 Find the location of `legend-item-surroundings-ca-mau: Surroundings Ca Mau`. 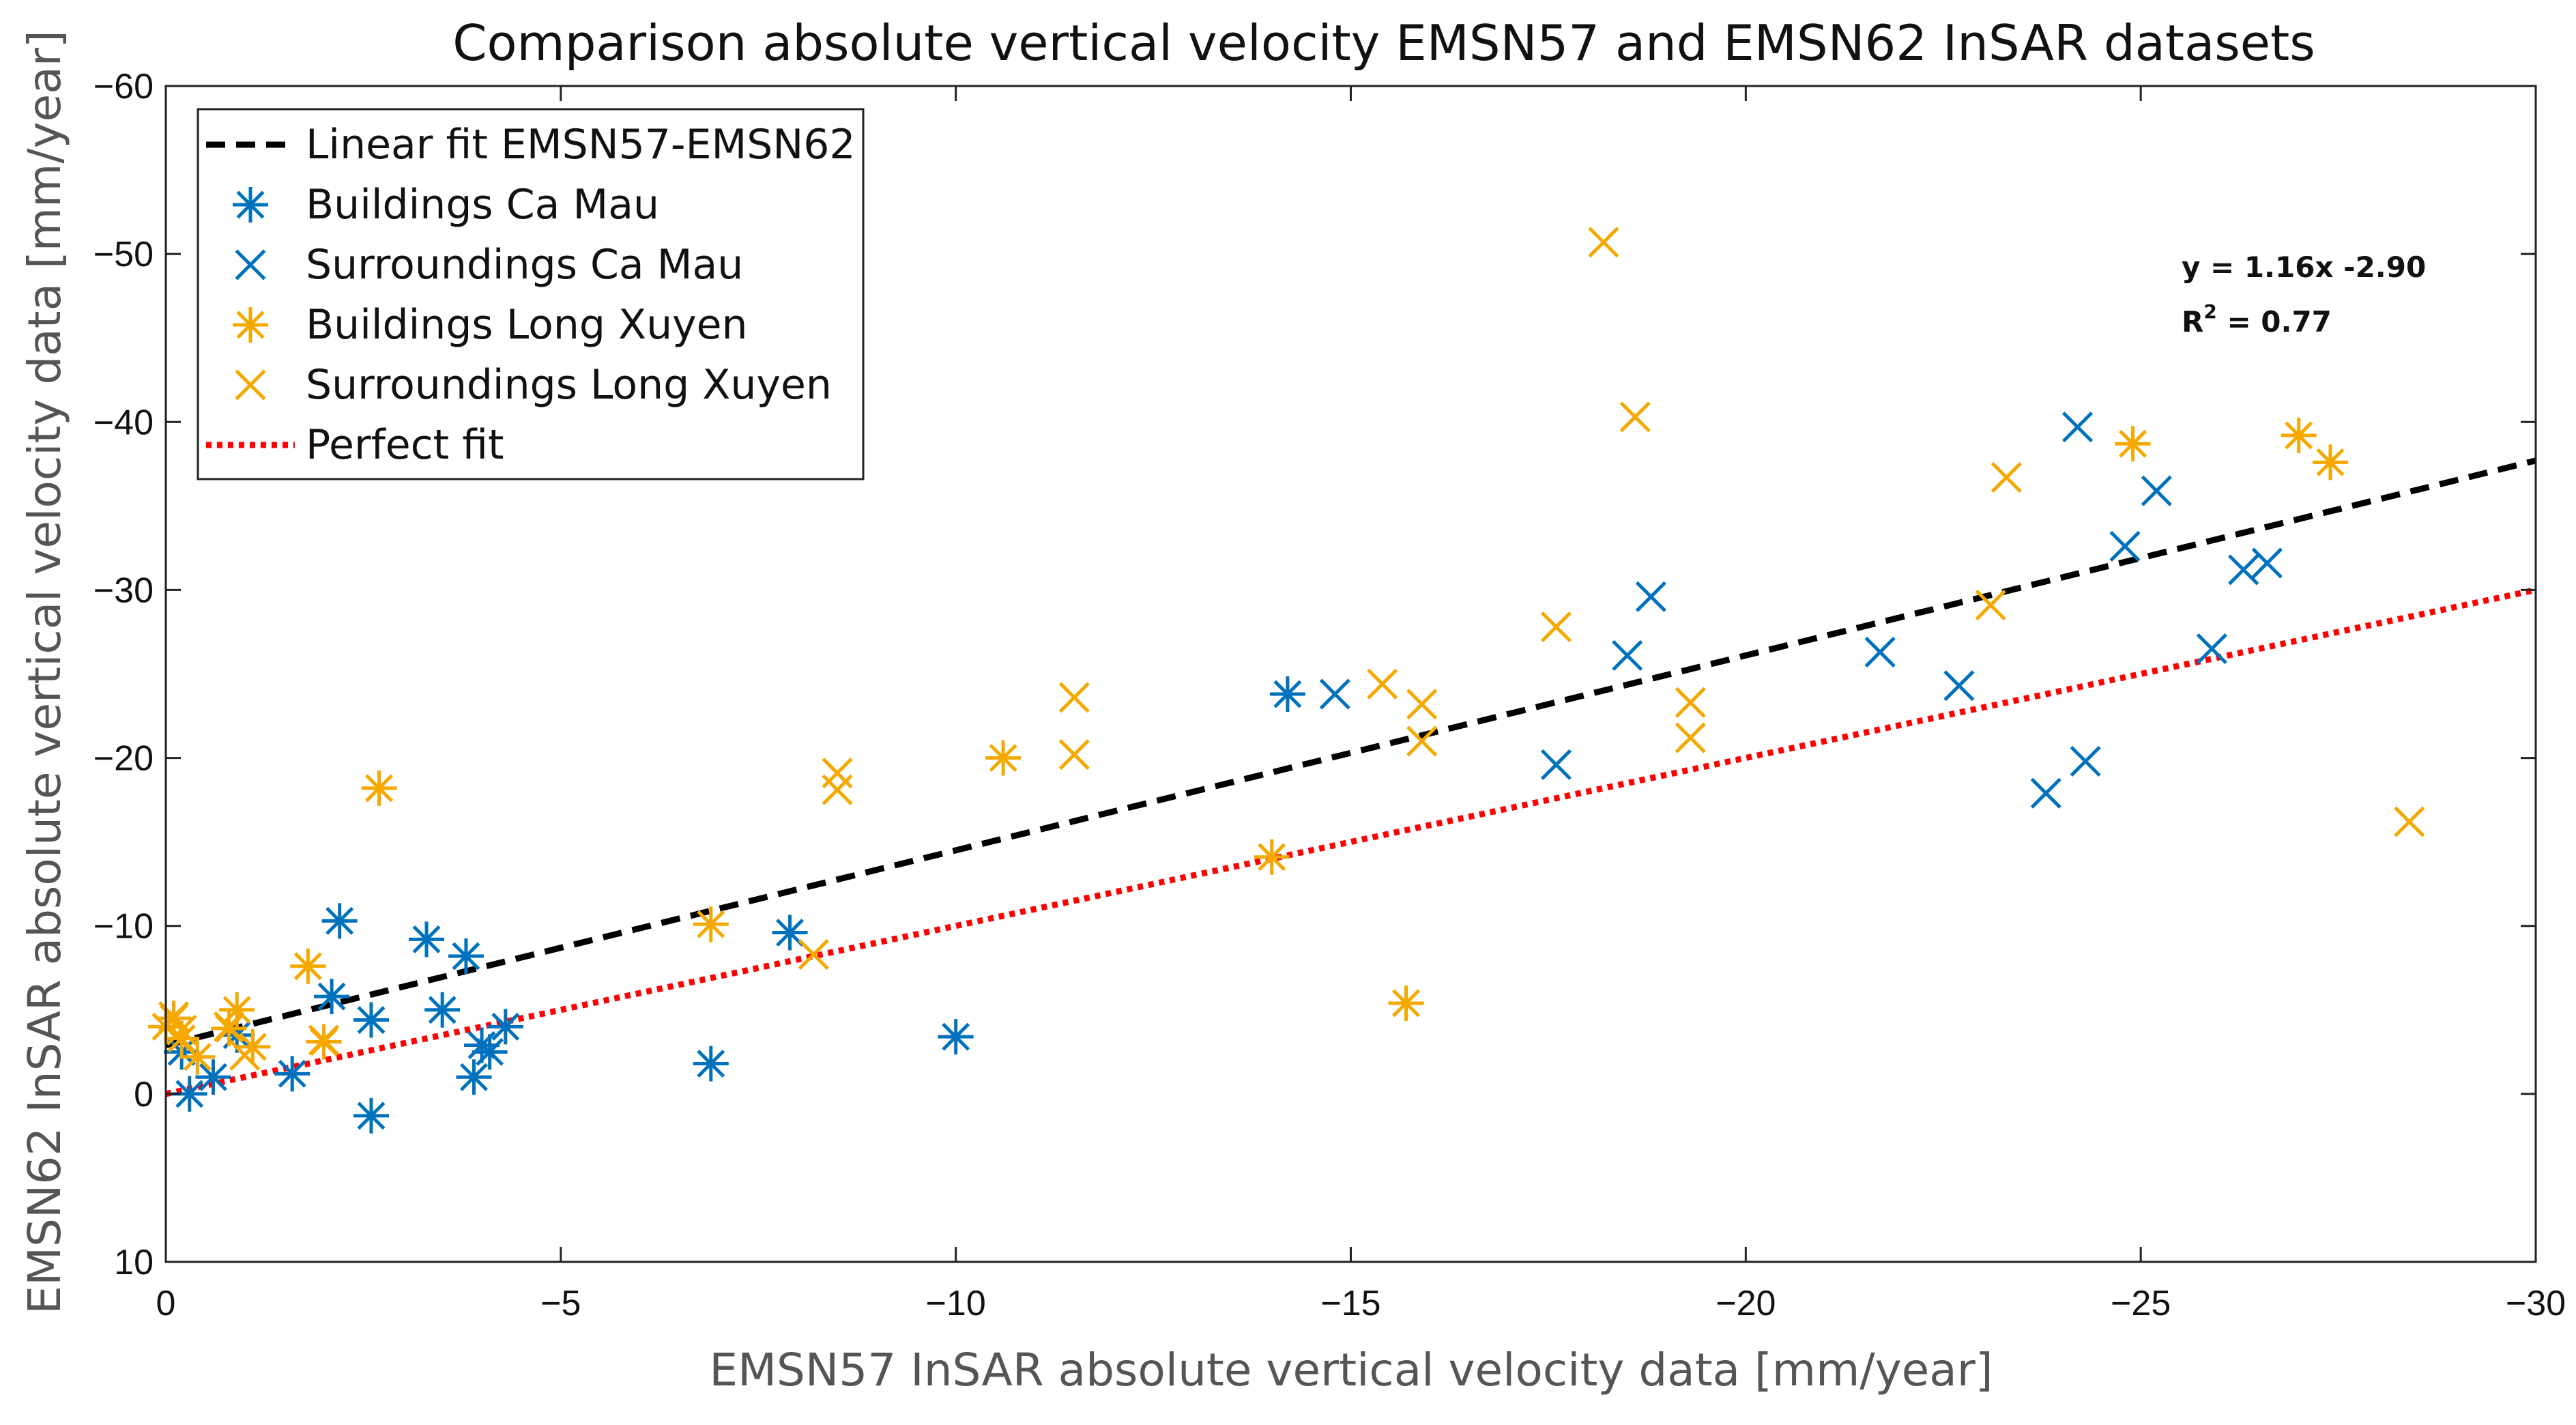

legend-item-surroundings-ca-mau: Surroundings Ca Mau is located at coordinates (489, 265).